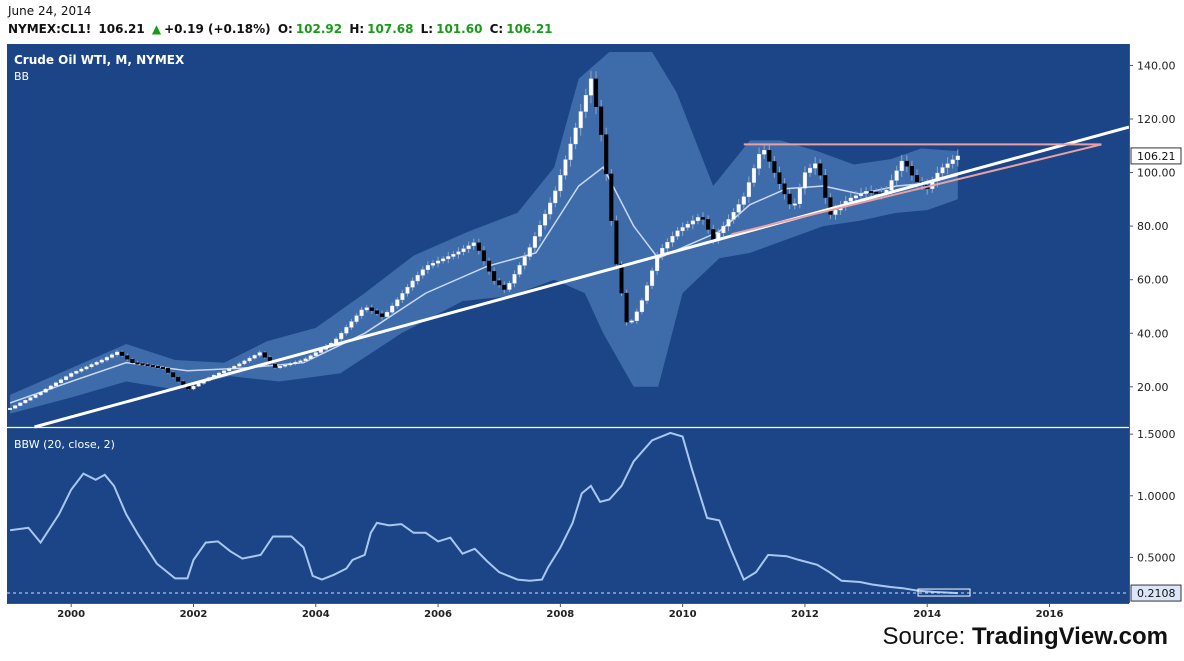 The image size is (1184, 661). I want to click on y-tick-label: 80.00, so click(1153, 226).